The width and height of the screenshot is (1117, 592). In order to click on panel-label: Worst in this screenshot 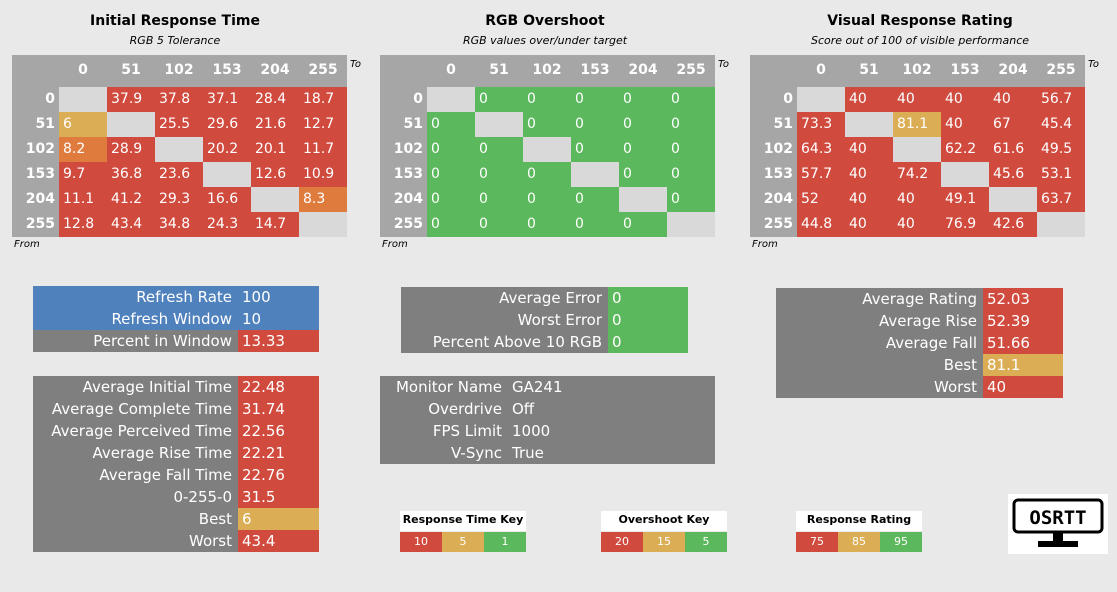, I will do `click(135, 541)`.